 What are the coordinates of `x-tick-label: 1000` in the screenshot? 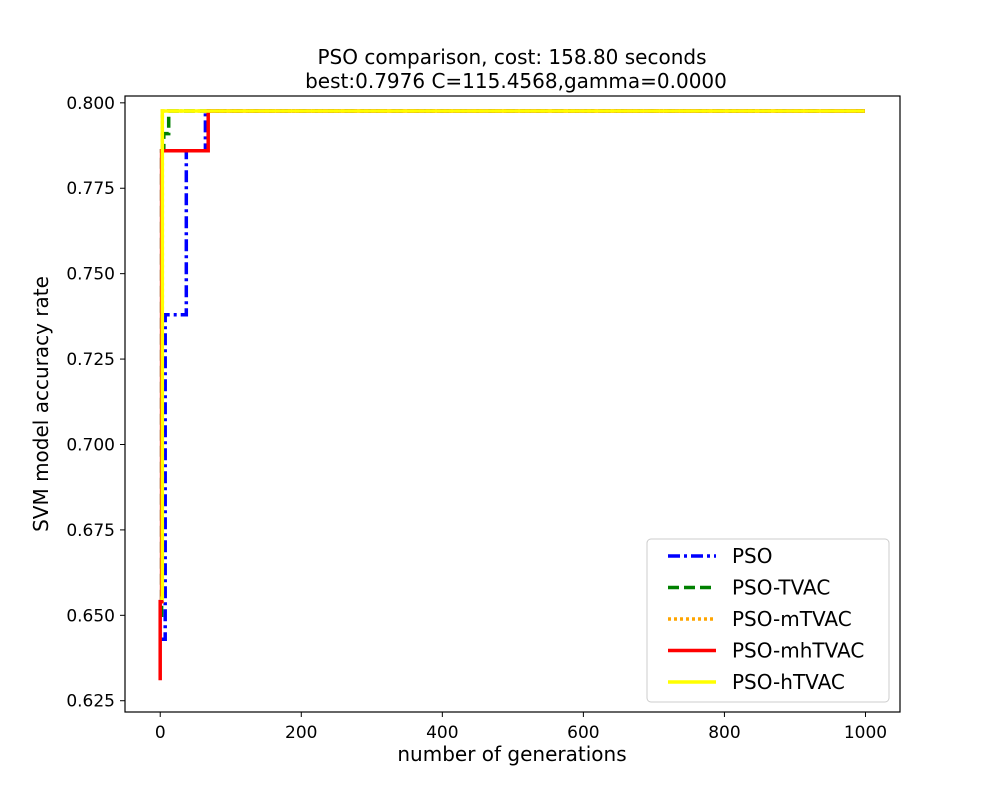 It's located at (865, 733).